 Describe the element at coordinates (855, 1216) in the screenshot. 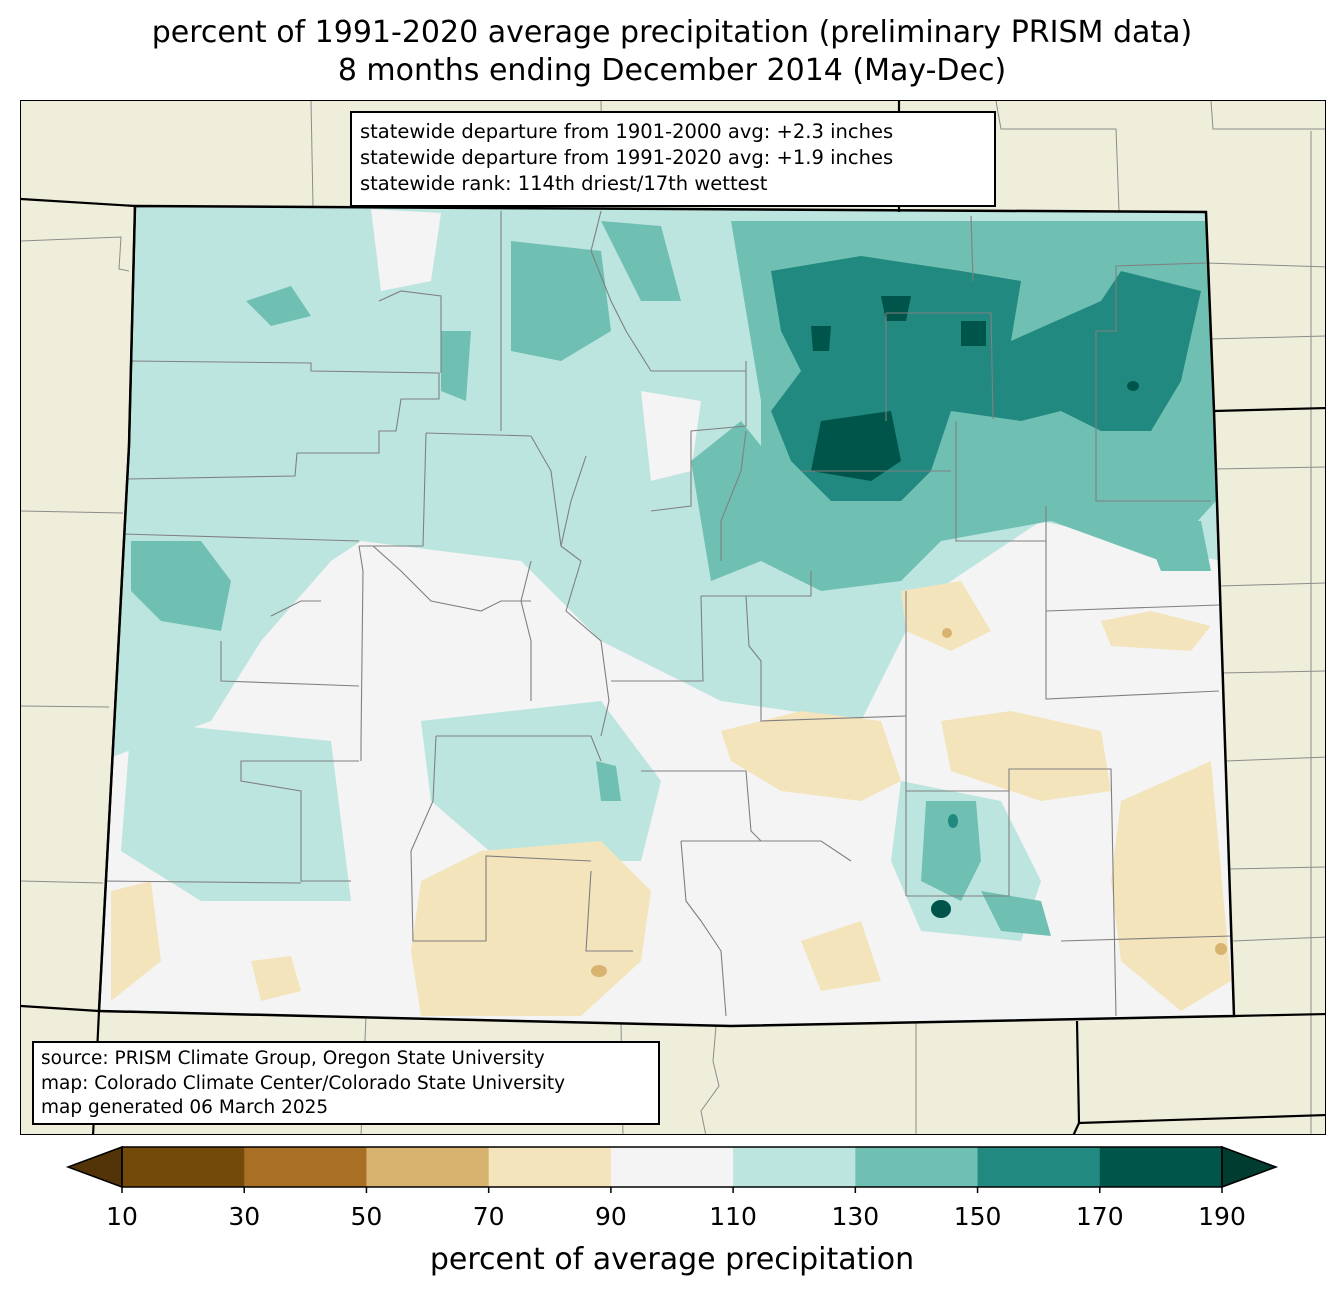

I see `colorbar-tick-label: 130` at that location.